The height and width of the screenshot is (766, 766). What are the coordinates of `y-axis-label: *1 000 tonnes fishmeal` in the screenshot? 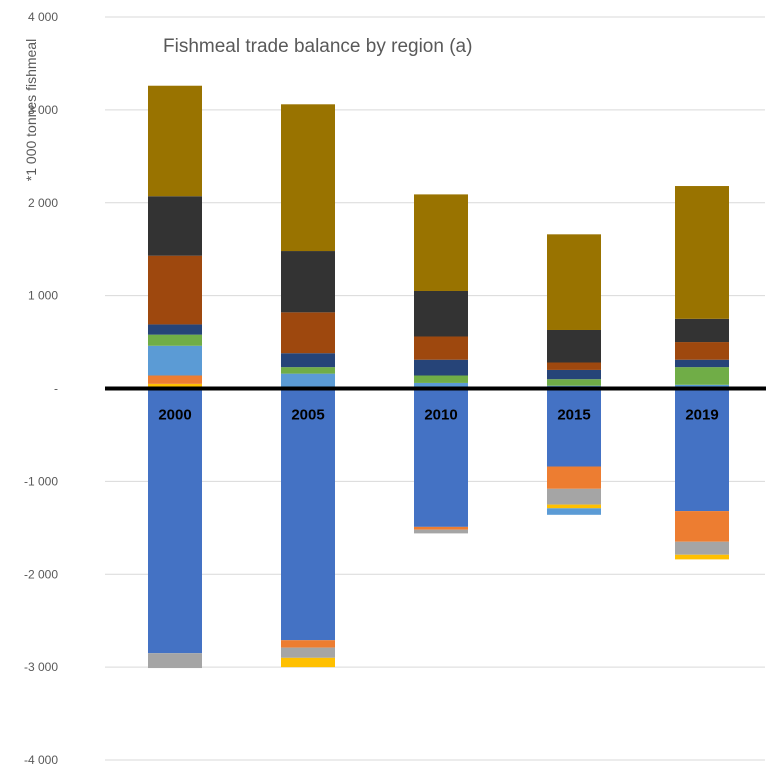 It's located at (31, 110).